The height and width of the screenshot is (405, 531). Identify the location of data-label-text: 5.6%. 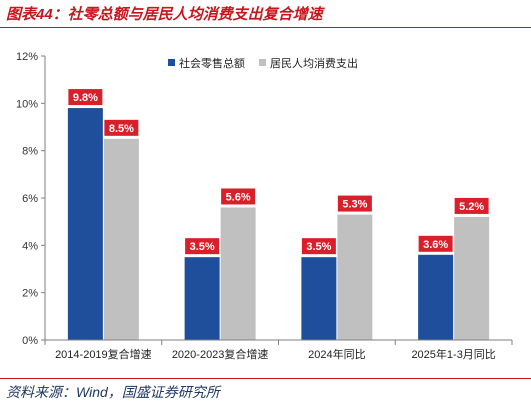
(238, 197).